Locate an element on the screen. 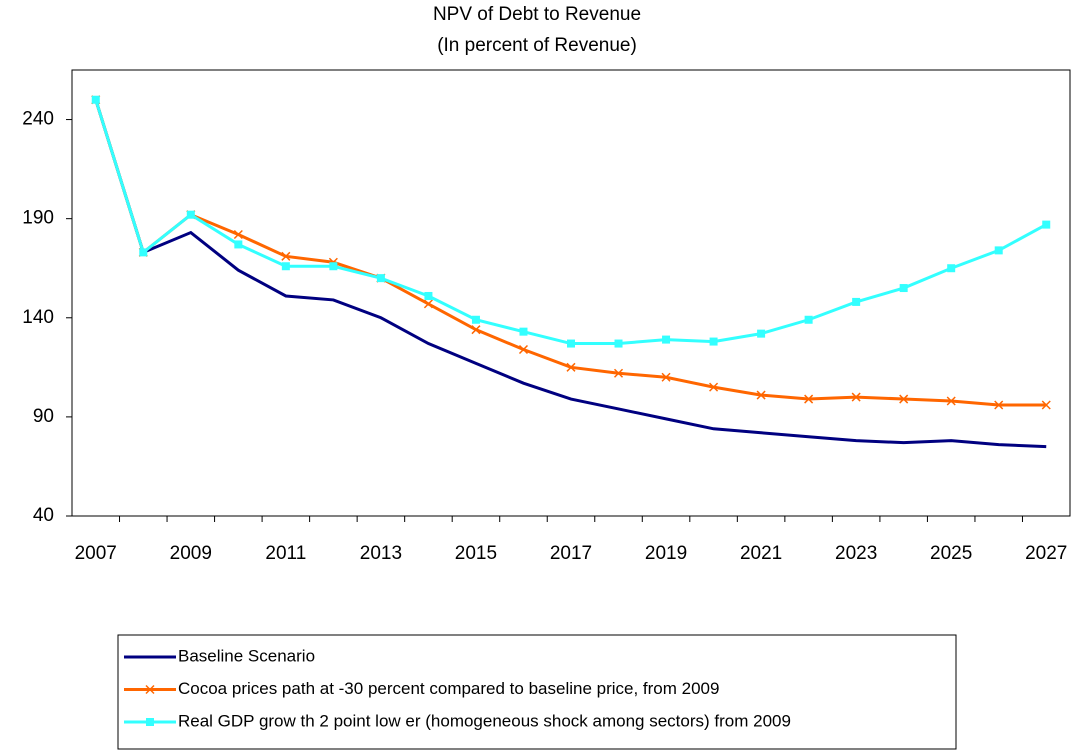 The image size is (1075, 750). x-tick-label: 2021 is located at coordinates (761, 553).